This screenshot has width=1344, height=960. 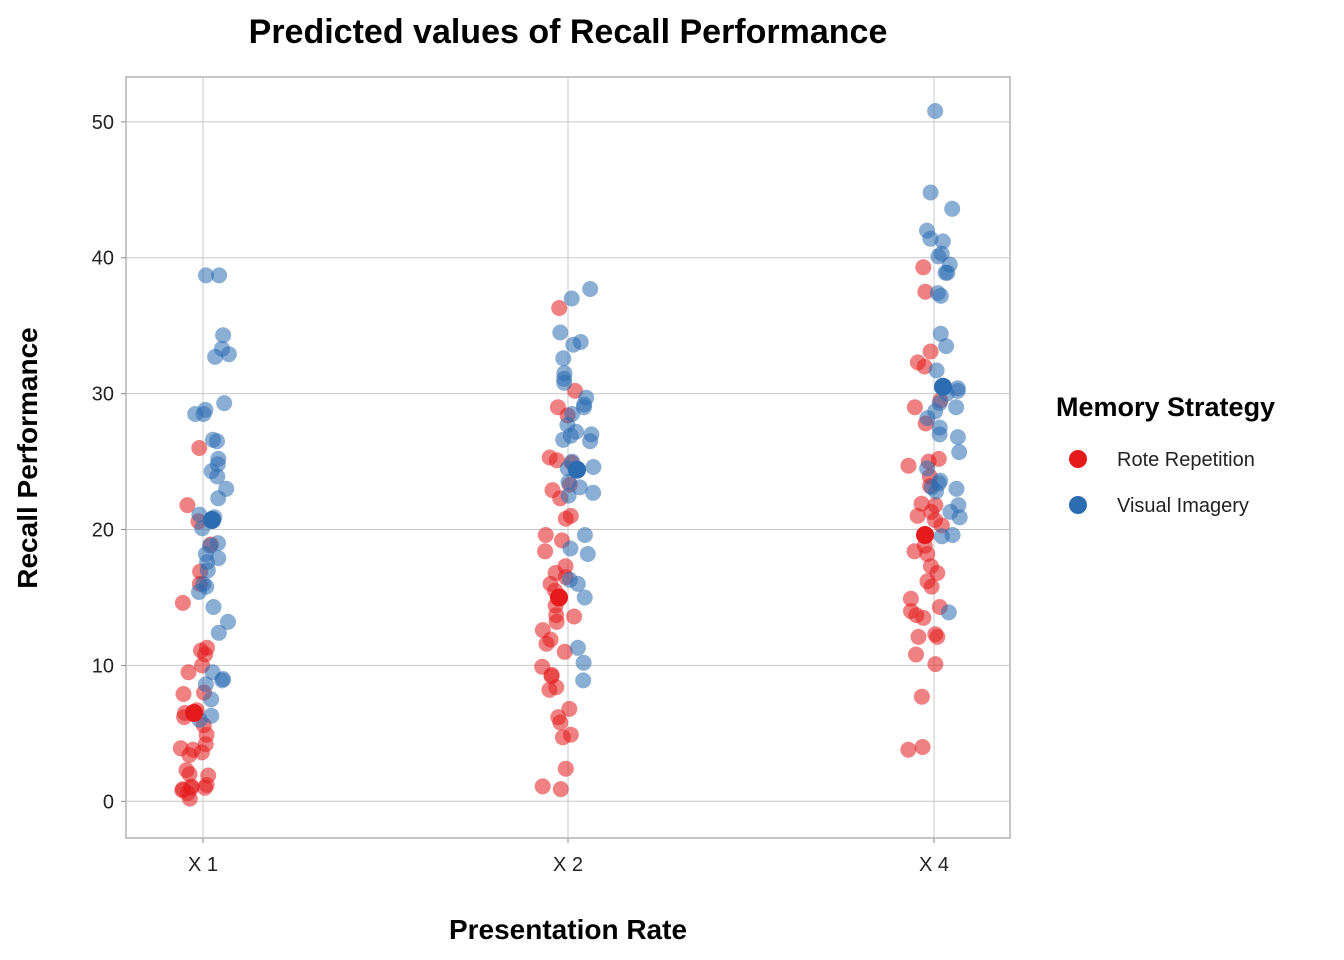 I want to click on y-tick-label: 30, so click(x=103, y=395).